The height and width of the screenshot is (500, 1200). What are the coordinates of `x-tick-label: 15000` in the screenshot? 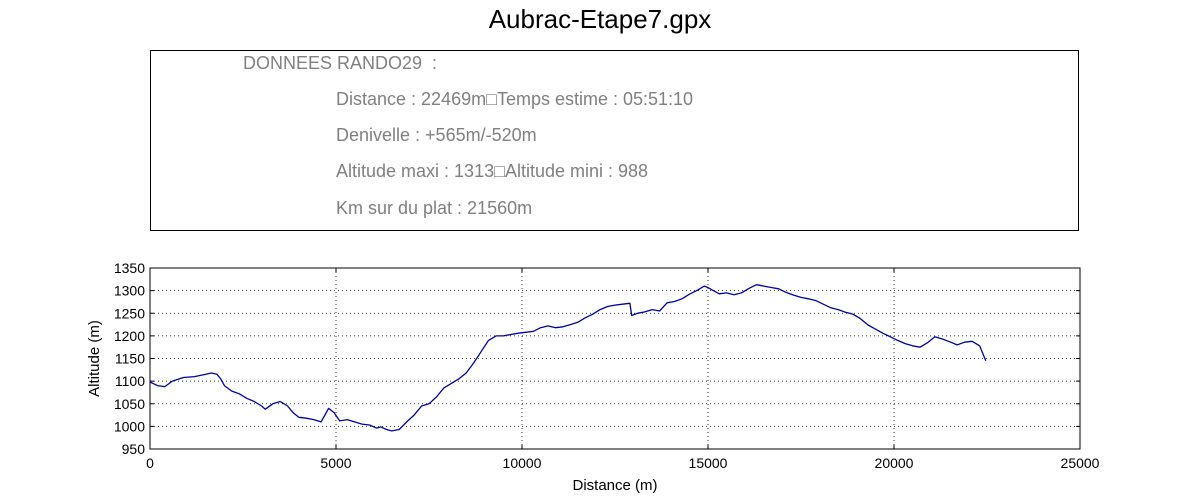 It's located at (708, 463).